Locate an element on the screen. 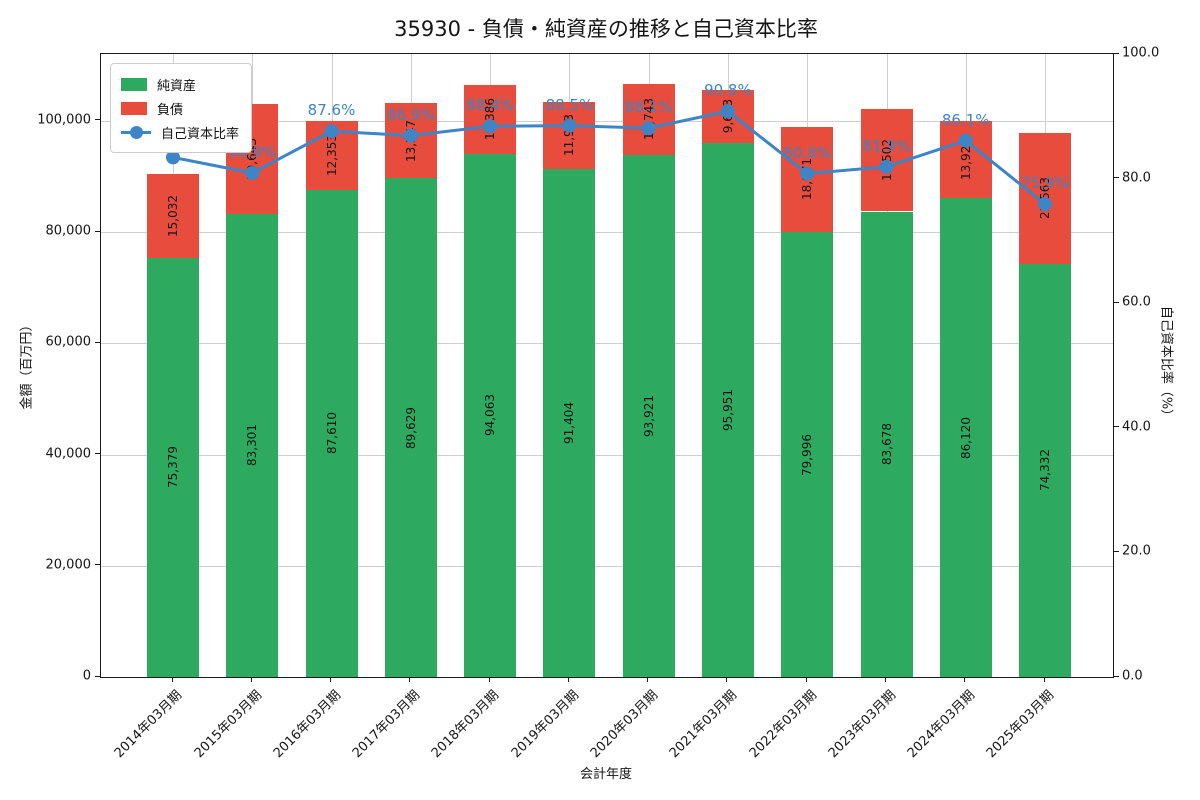 The image size is (1200, 800). x-tick-label: 2025年03月期 is located at coordinates (1021, 724).